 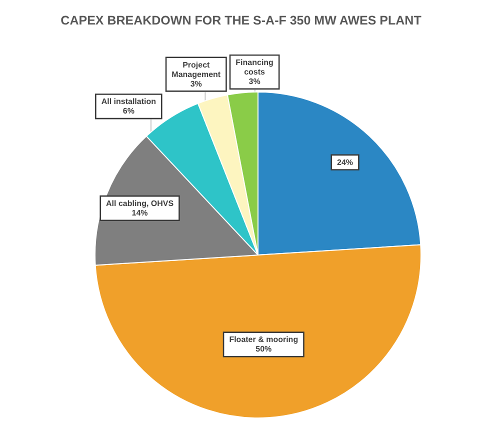 What do you see at coordinates (345, 162) in the screenshot?
I see `data-label: 24%` at bounding box center [345, 162].